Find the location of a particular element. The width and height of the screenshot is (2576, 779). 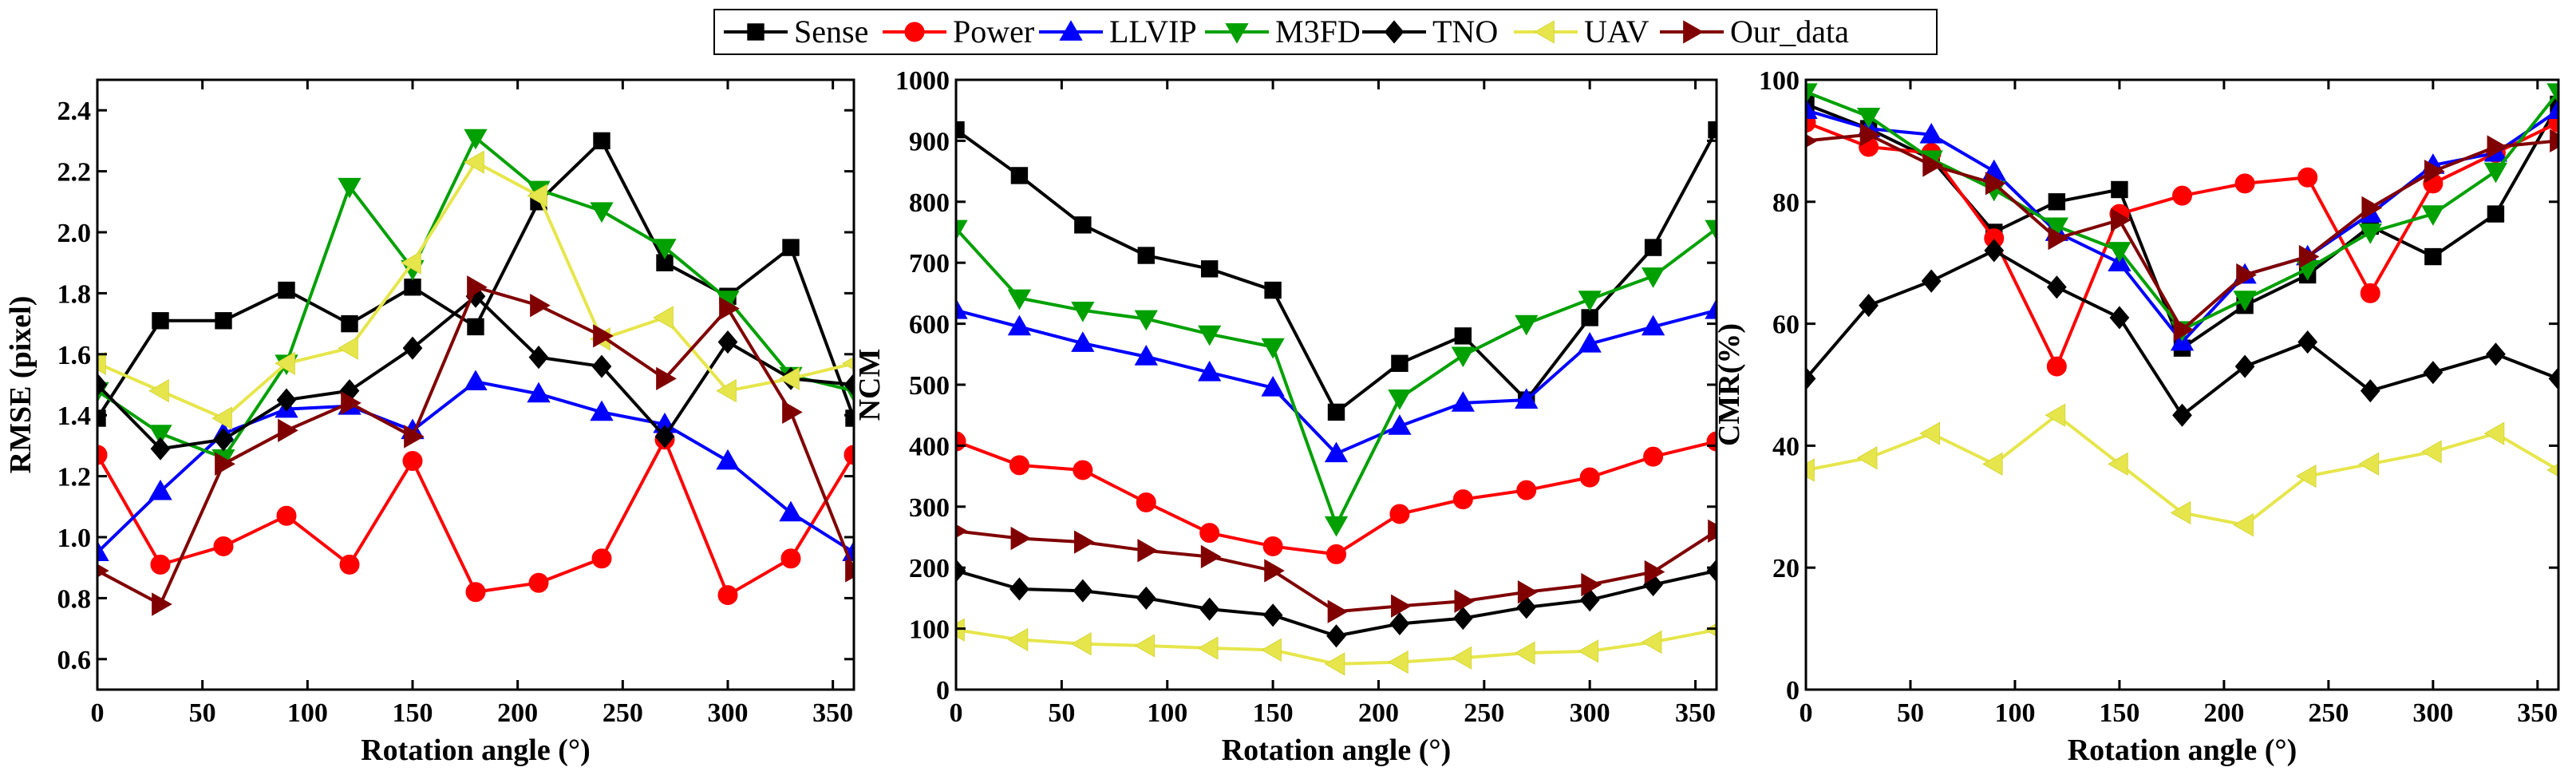

y-tick-label: 80 is located at coordinates (1786, 203).